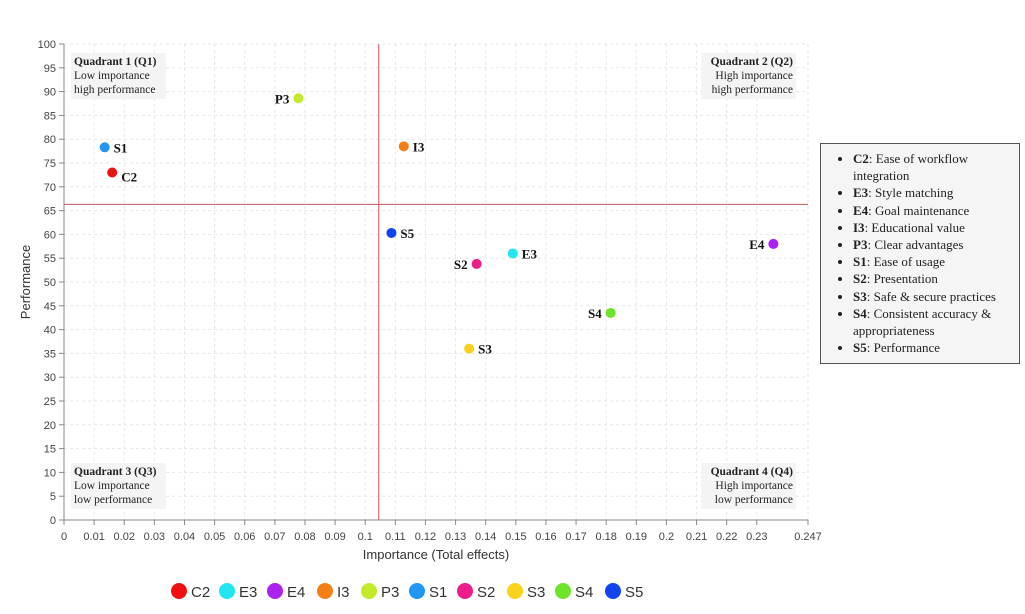  Describe the element at coordinates (50, 354) in the screenshot. I see `y-tick-label: 35` at that location.